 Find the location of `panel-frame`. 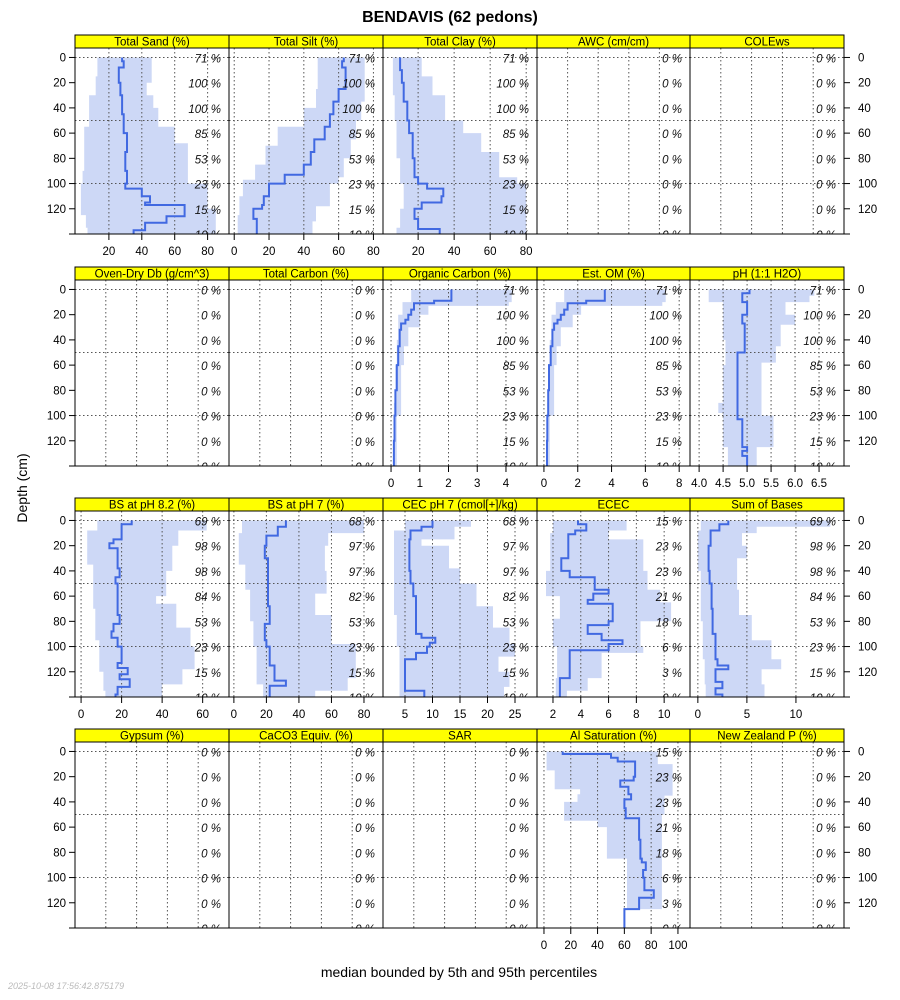

panel-frame is located at coordinates (767, 373).